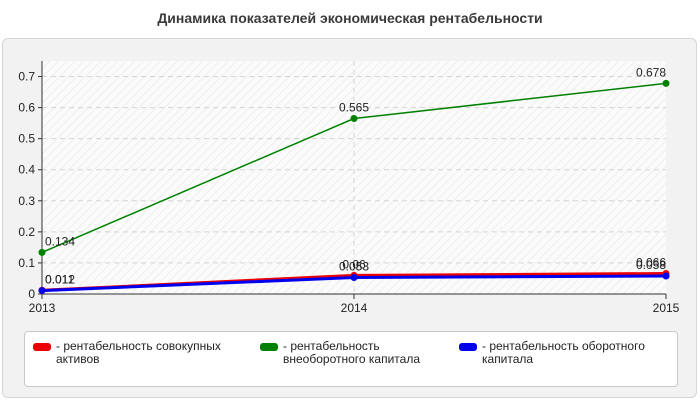 This screenshot has height=400, width=700. I want to click on data-label: 0.565, so click(354, 107).